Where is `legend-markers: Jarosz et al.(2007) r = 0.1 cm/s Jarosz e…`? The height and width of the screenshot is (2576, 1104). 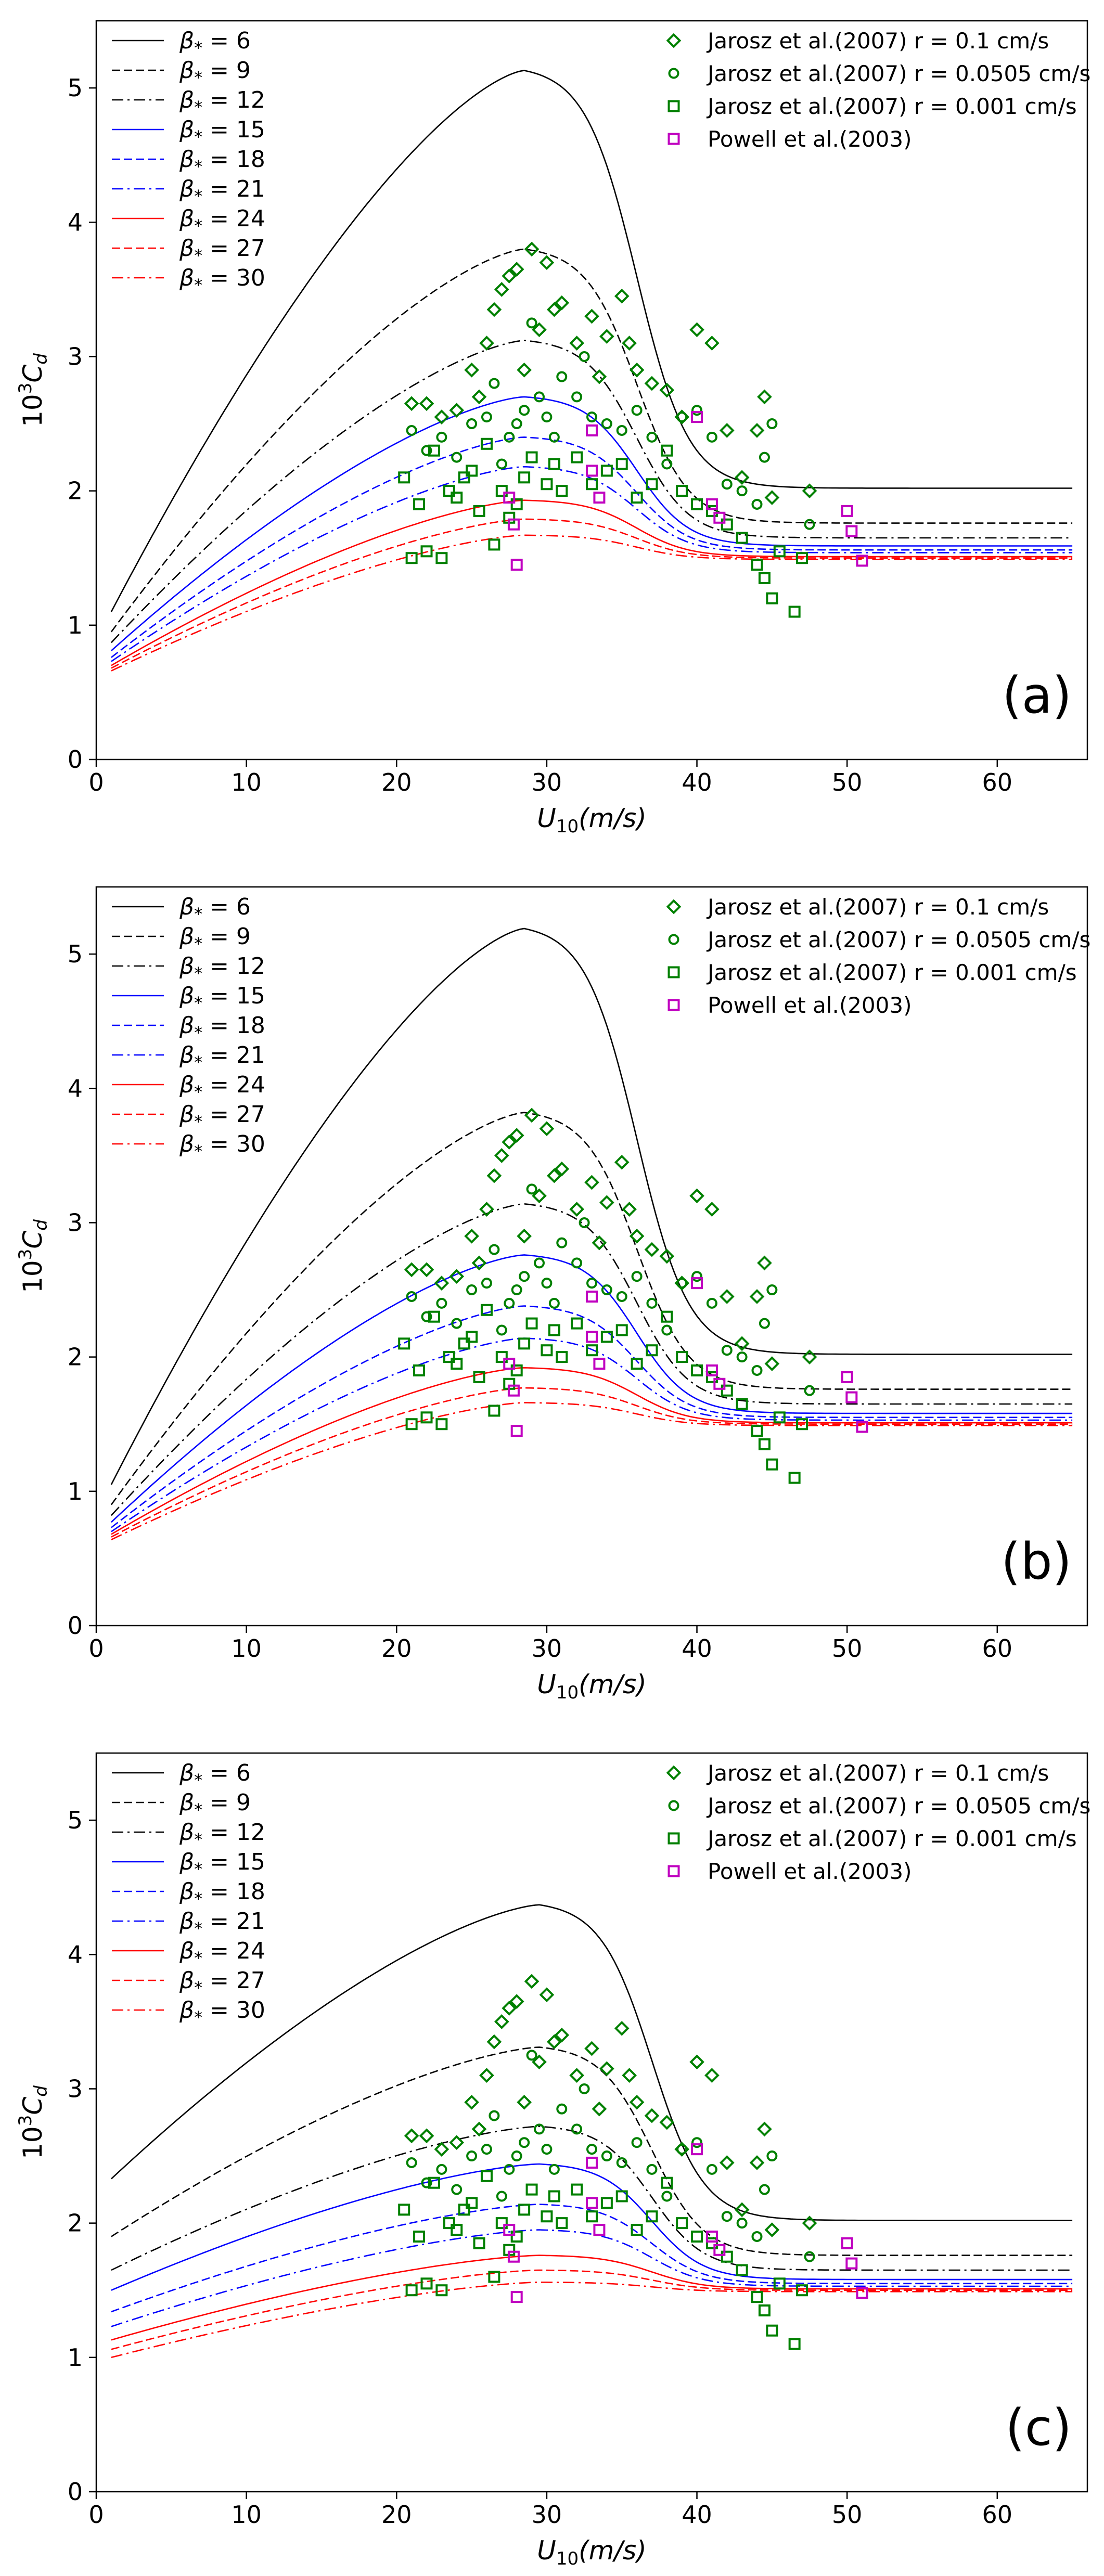
legend-markers: Jarosz et al.(2007) r = 0.1 cm/s Jarosz e… is located at coordinates (878, 90).